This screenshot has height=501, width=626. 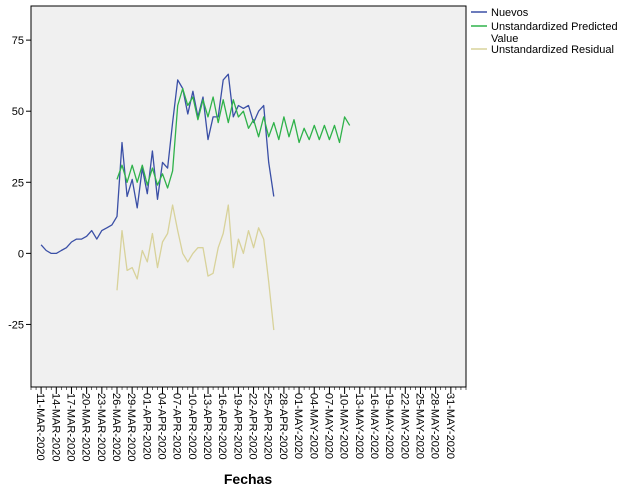 I want to click on x-tick-label: 22-MAY-2020, so click(x=404, y=426).